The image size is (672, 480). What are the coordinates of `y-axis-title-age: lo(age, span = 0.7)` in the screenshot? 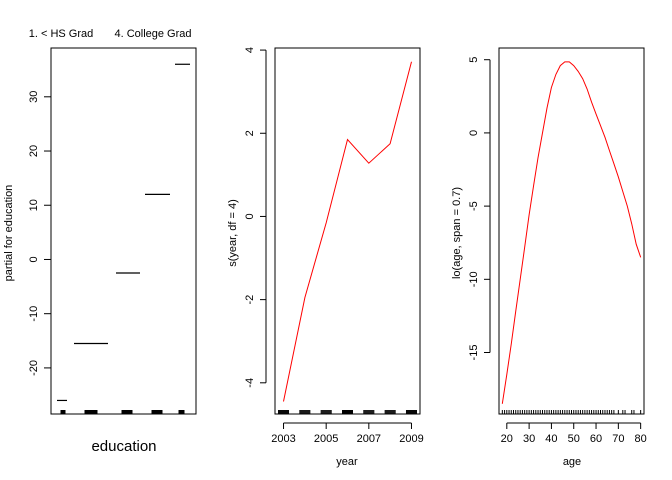 It's located at (457, 233).